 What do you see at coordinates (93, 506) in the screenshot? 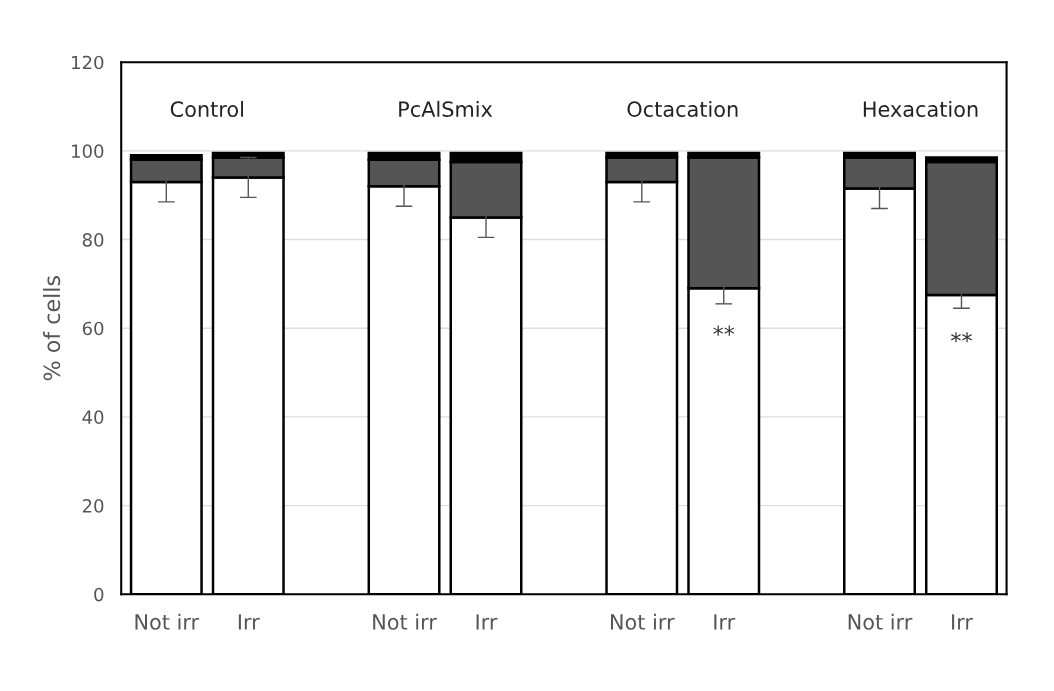
I see `y-tick-label: 20` at bounding box center [93, 506].